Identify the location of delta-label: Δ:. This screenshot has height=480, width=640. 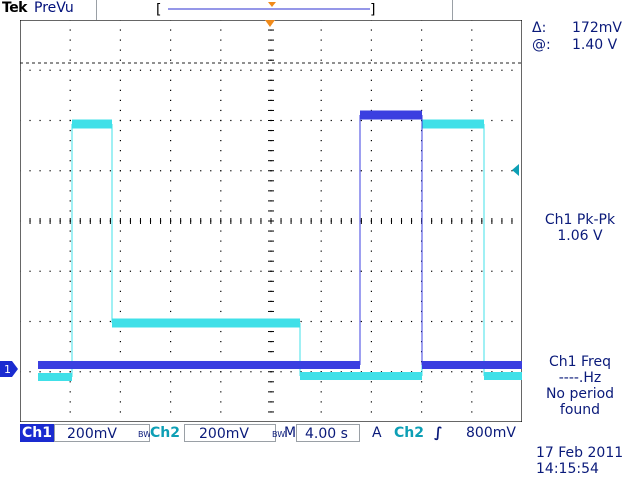
(539, 28).